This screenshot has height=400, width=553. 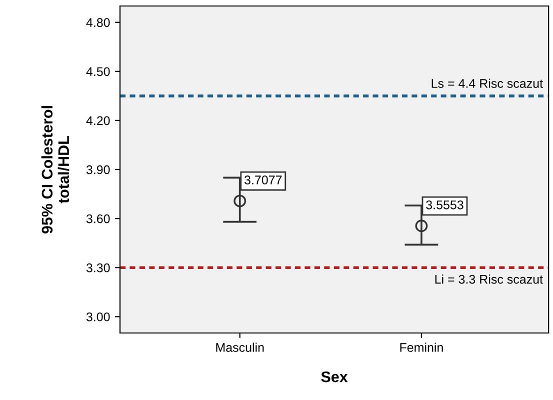 I want to click on y-tick-label: 4.80, so click(x=98, y=22).